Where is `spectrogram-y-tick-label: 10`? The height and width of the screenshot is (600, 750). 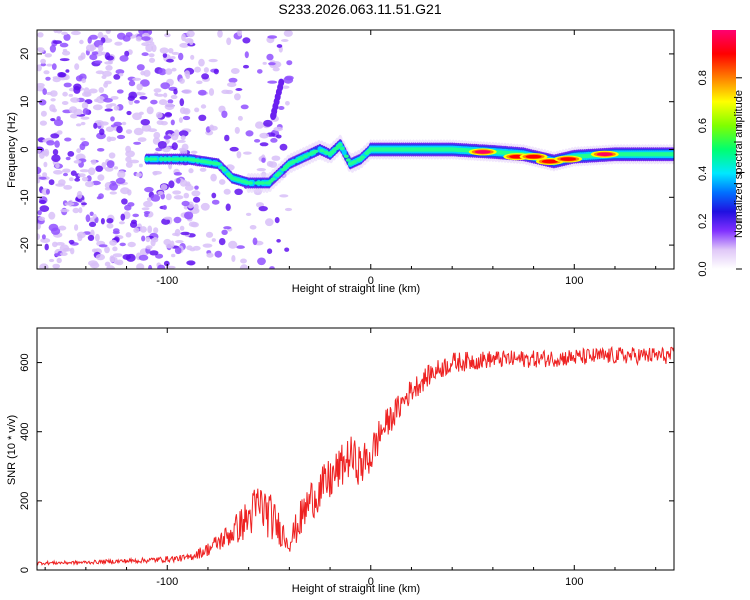 spectrogram-y-tick-label: 10 is located at coordinates (25, 102).